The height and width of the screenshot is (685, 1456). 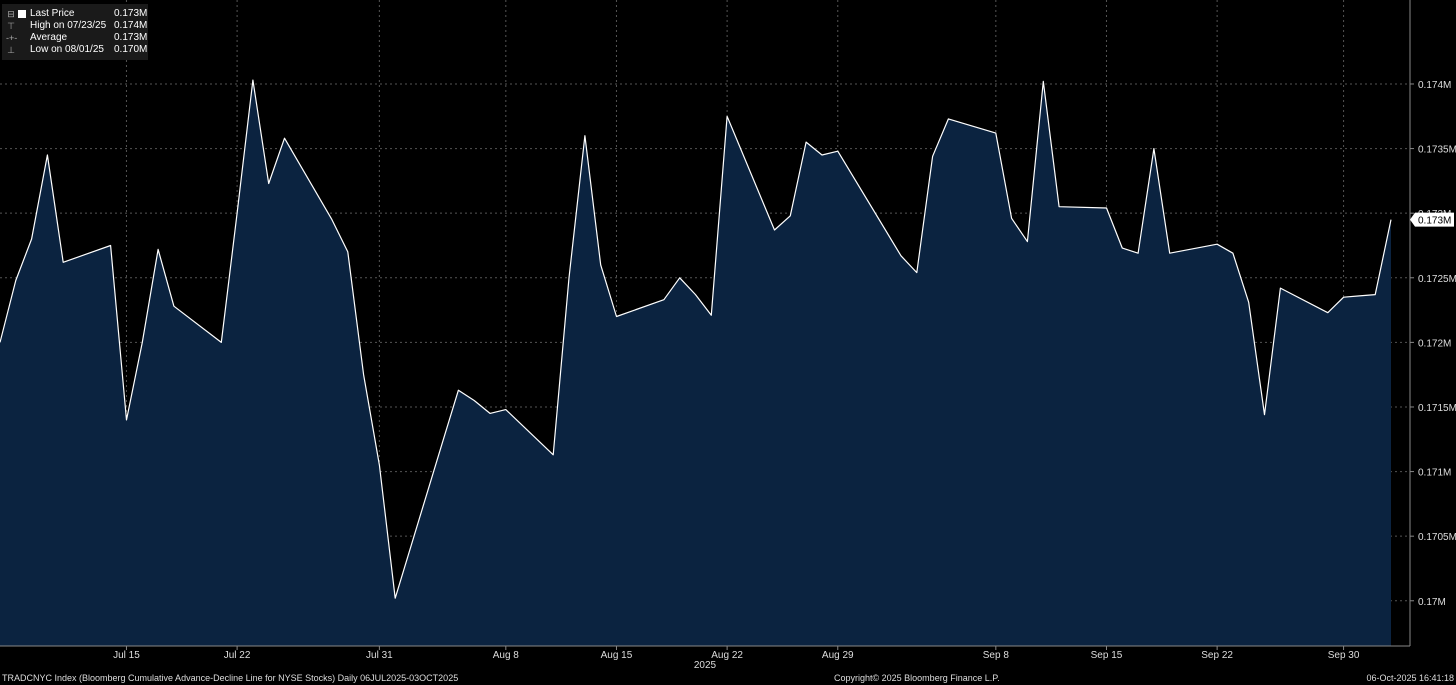 I want to click on footer-timestamp: 06-Oct-2025 16:41:18, so click(x=1410, y=678).